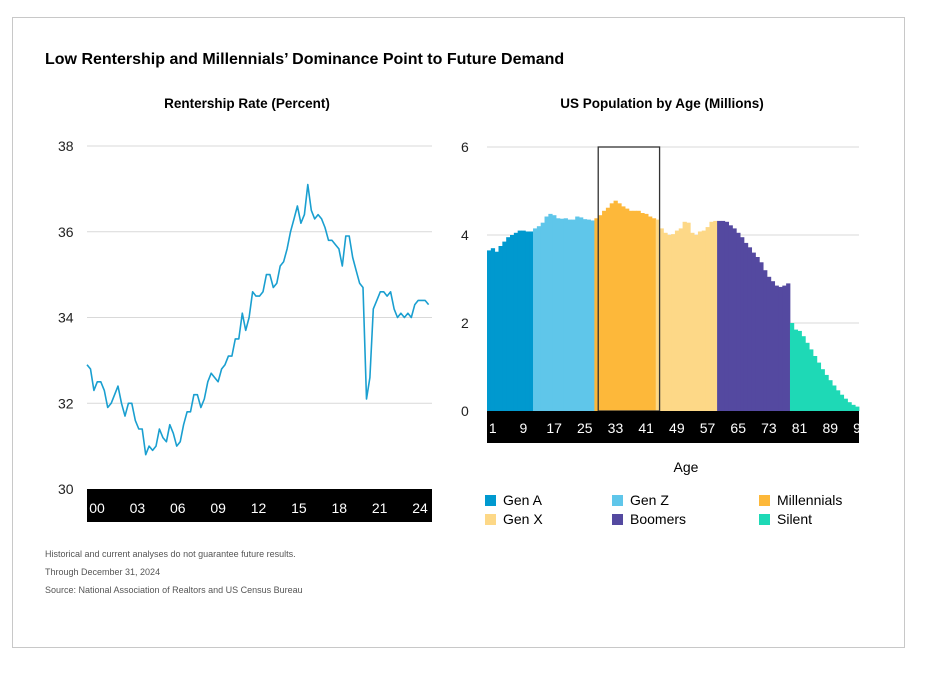  I want to click on rentership-x-tick-label: 24, so click(420, 508).